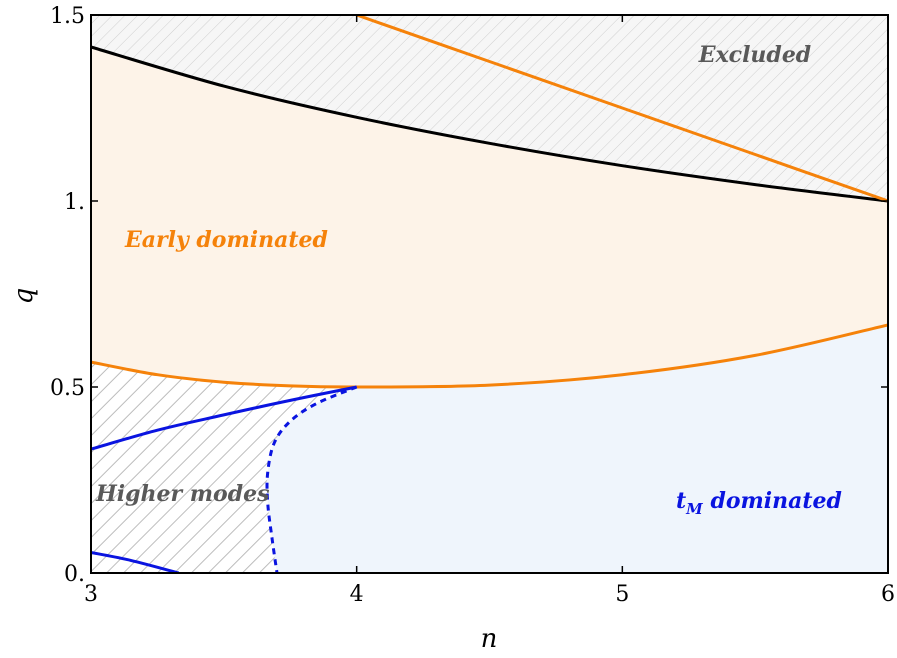  I want to click on blue-dashed-line, so click(311, 479).